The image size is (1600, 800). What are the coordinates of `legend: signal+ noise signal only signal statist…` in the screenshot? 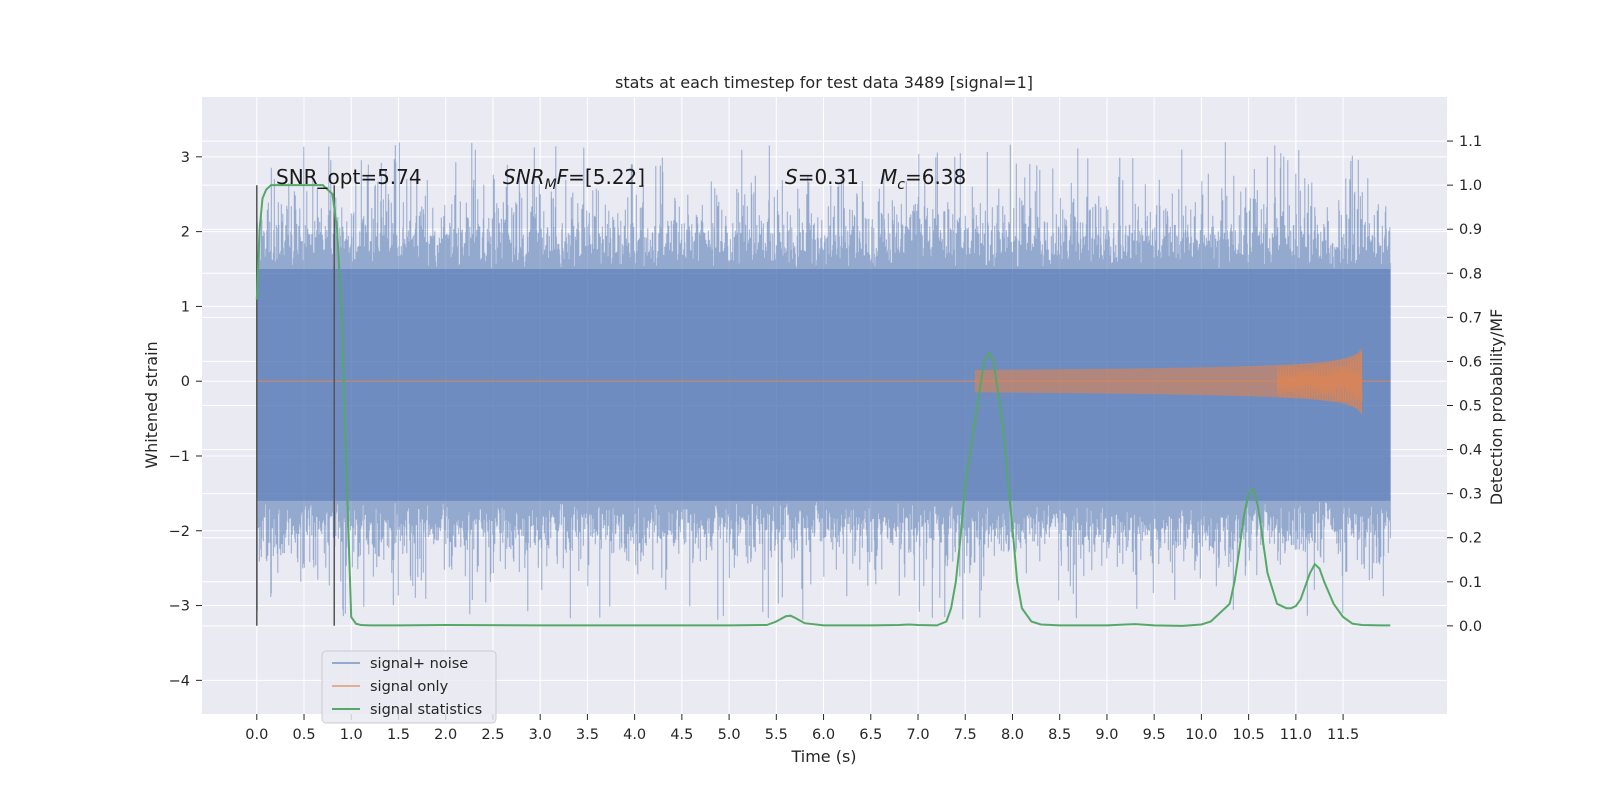 It's located at (409, 687).